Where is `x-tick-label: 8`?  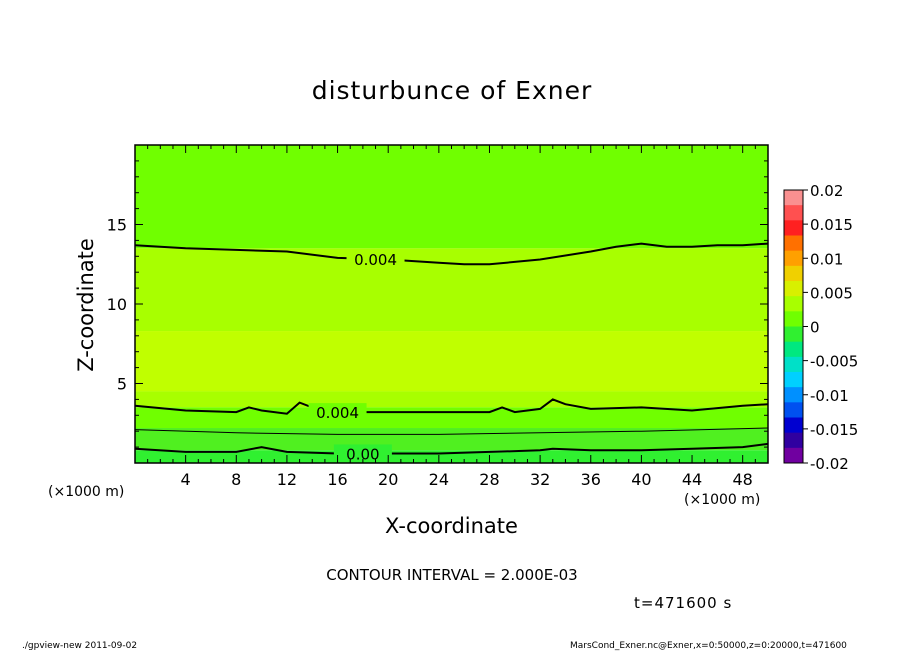 x-tick-label: 8 is located at coordinates (236, 479).